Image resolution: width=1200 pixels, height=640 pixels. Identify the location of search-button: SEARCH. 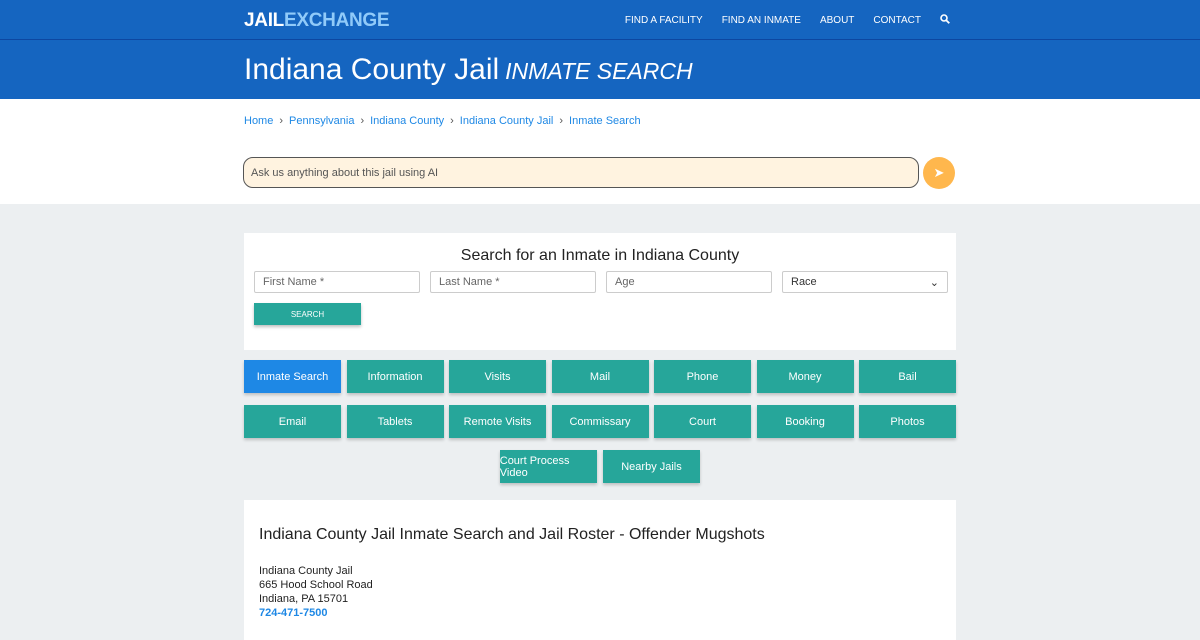
(307, 314).